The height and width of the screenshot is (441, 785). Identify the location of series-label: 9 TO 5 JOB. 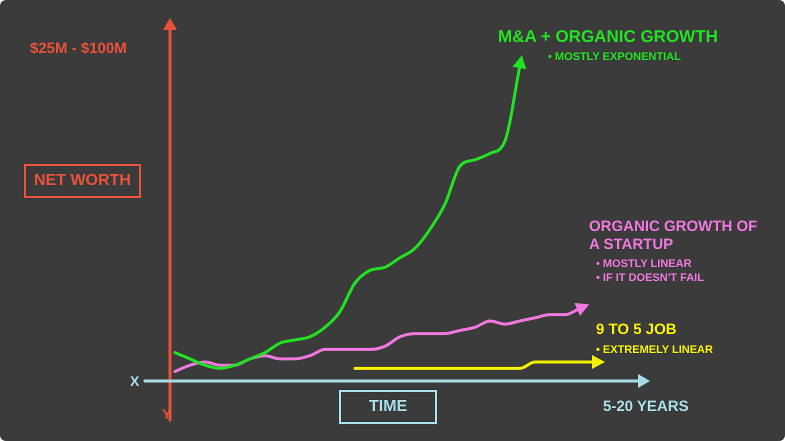
(636, 329).